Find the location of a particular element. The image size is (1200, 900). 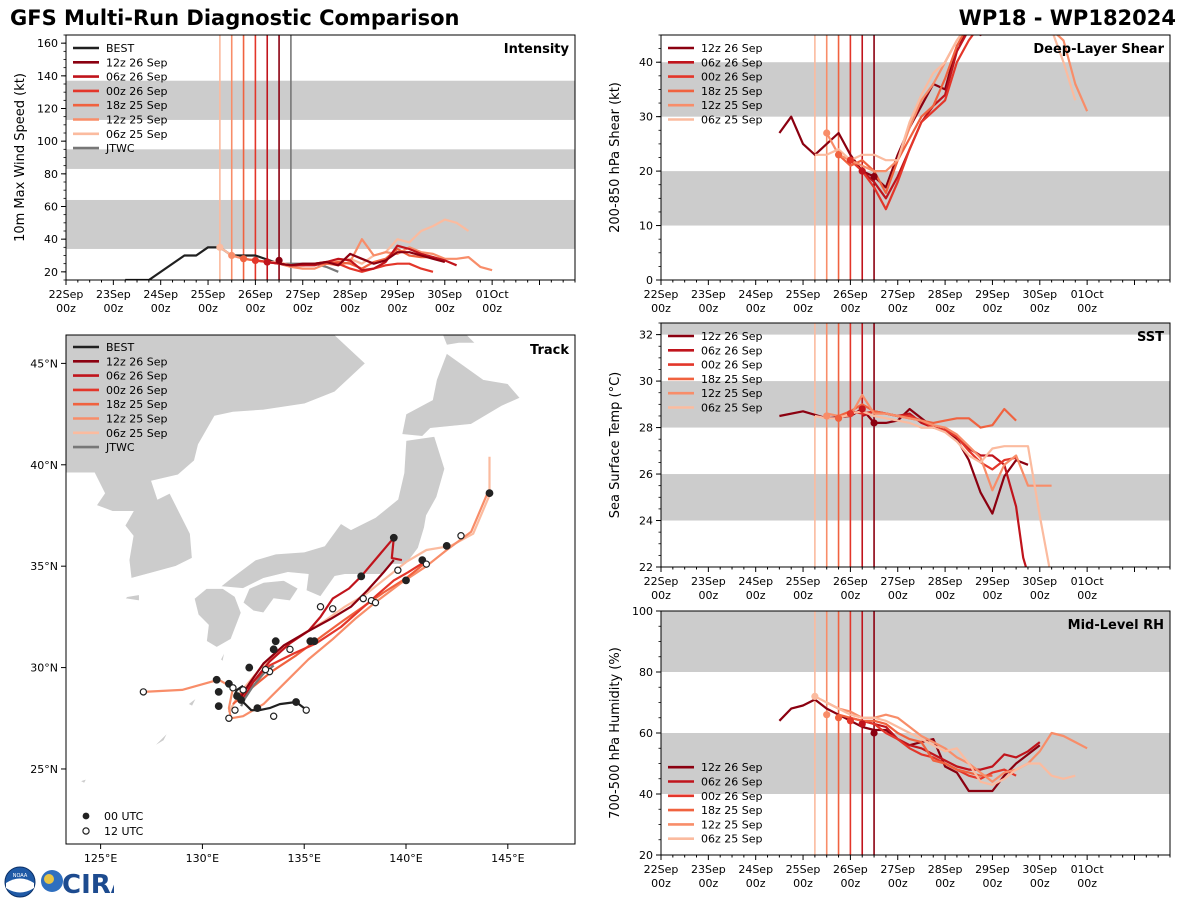

track-line-18z-25-sep is located at coordinates (330, 633).